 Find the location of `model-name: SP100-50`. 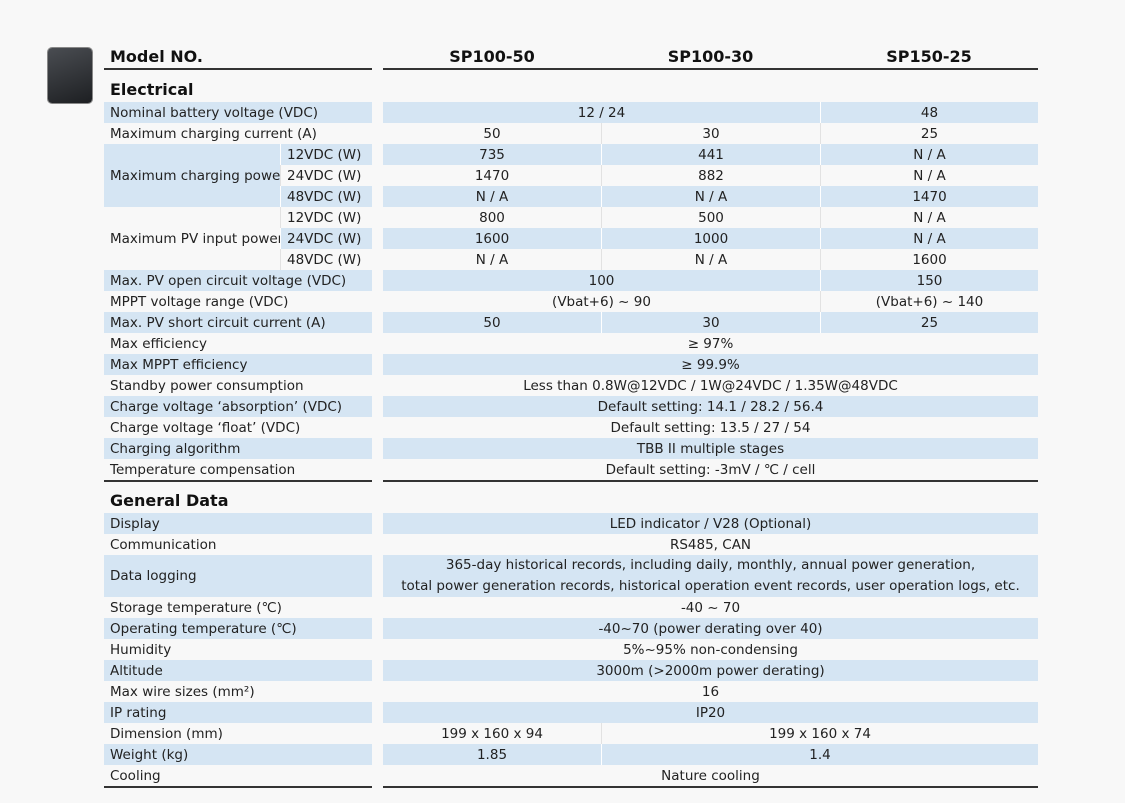

model-name: SP100-50 is located at coordinates (492, 56).